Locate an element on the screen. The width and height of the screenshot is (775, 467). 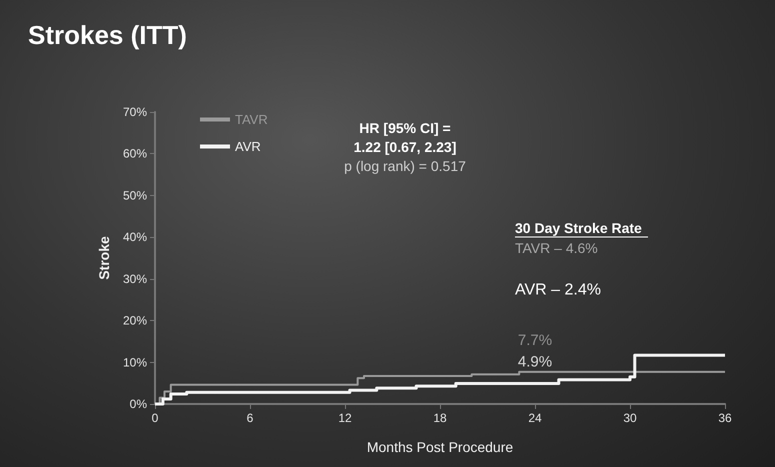
annotation: AVR – 2.4% is located at coordinates (558, 290).